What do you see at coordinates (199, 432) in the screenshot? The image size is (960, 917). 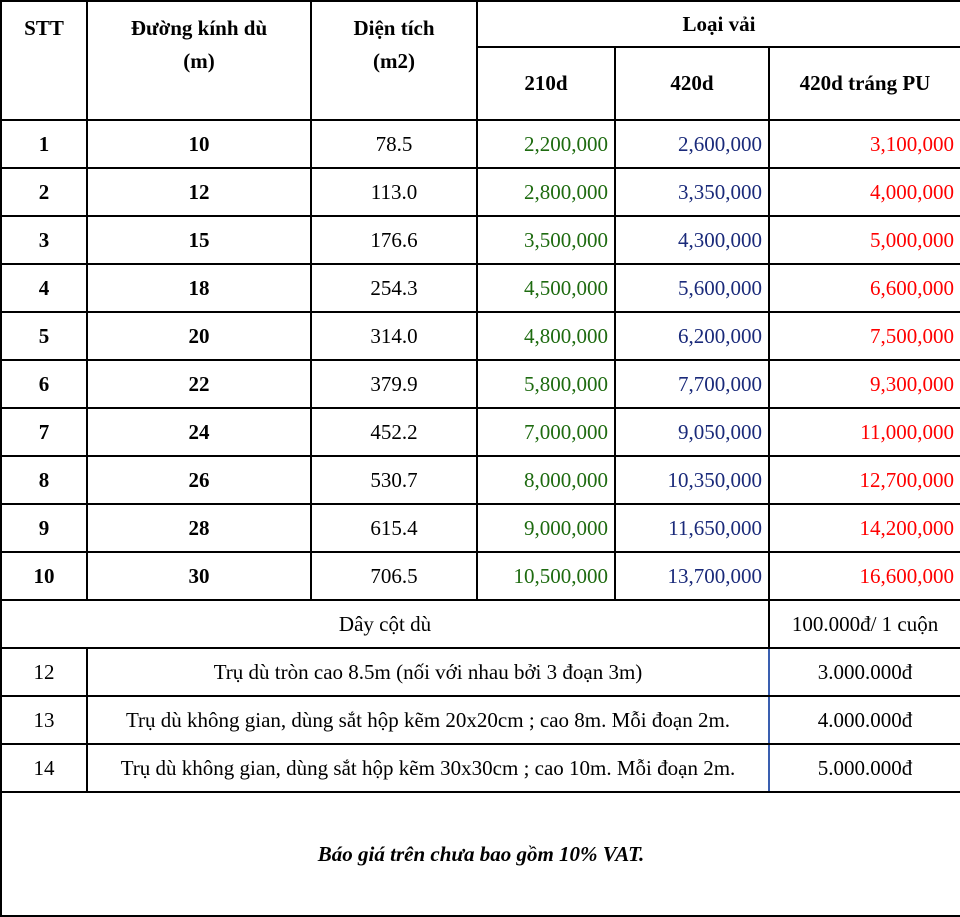 I see `cell-diameter: 24` at bounding box center [199, 432].